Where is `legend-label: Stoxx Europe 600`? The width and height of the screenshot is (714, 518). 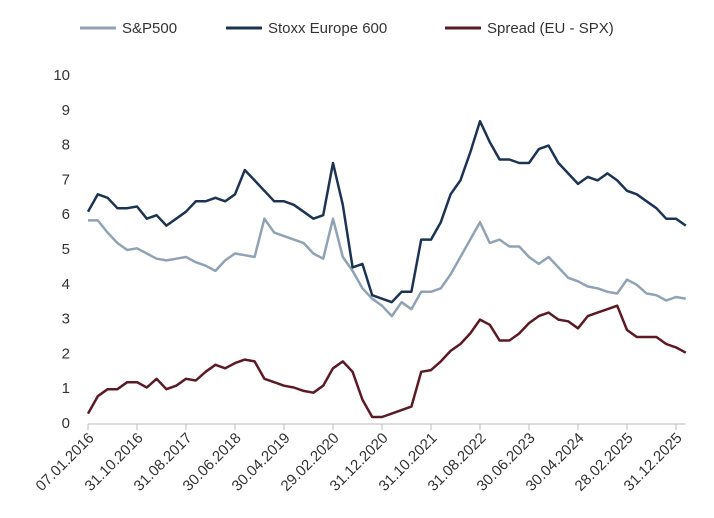 legend-label: Stoxx Europe 600 is located at coordinates (327, 28).